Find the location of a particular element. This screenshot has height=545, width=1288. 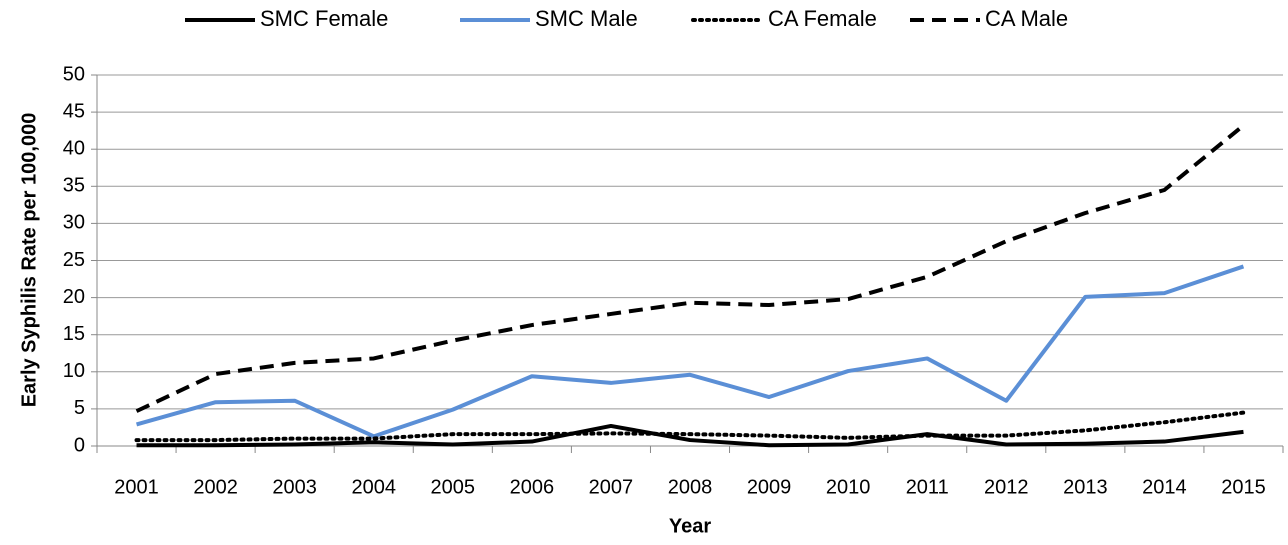

x-tick-label: 2007 is located at coordinates (611, 487).